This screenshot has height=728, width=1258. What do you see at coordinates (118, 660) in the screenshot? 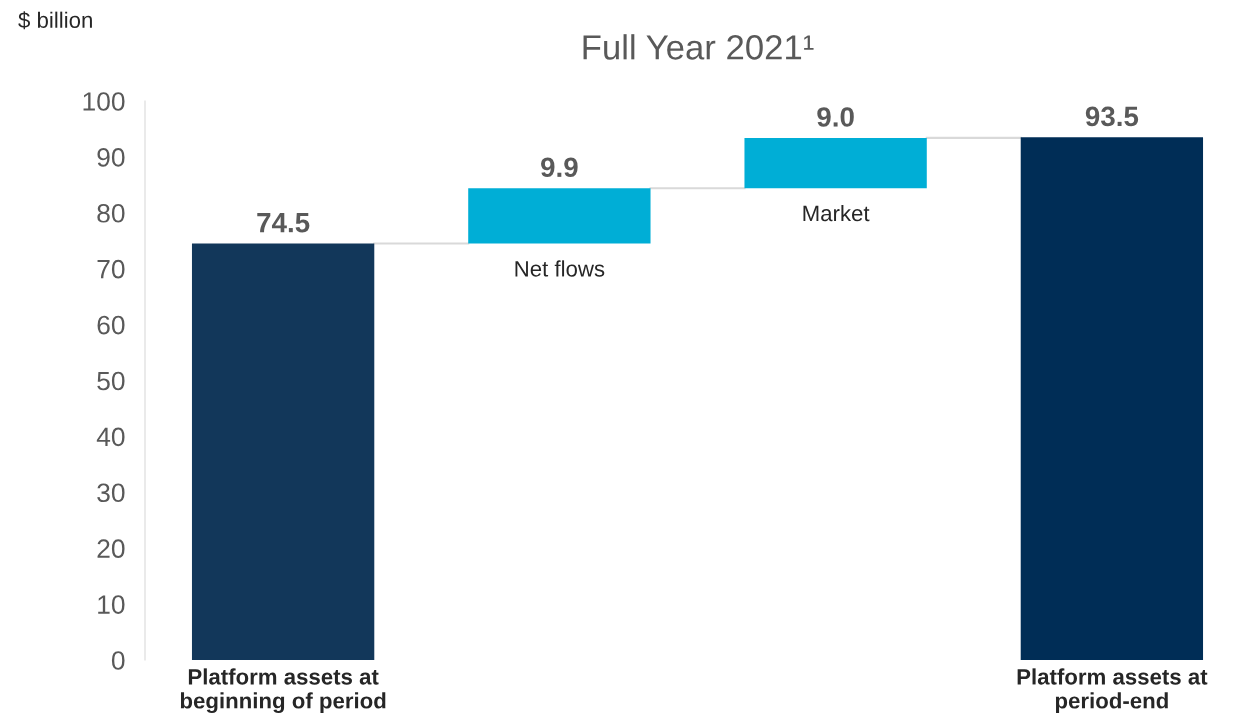
I see `y-tick-label: 0` at bounding box center [118, 660].